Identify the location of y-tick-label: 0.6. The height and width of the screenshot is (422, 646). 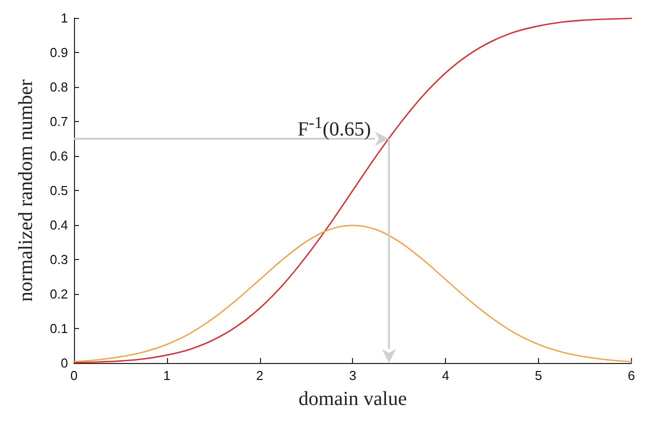
(59, 156).